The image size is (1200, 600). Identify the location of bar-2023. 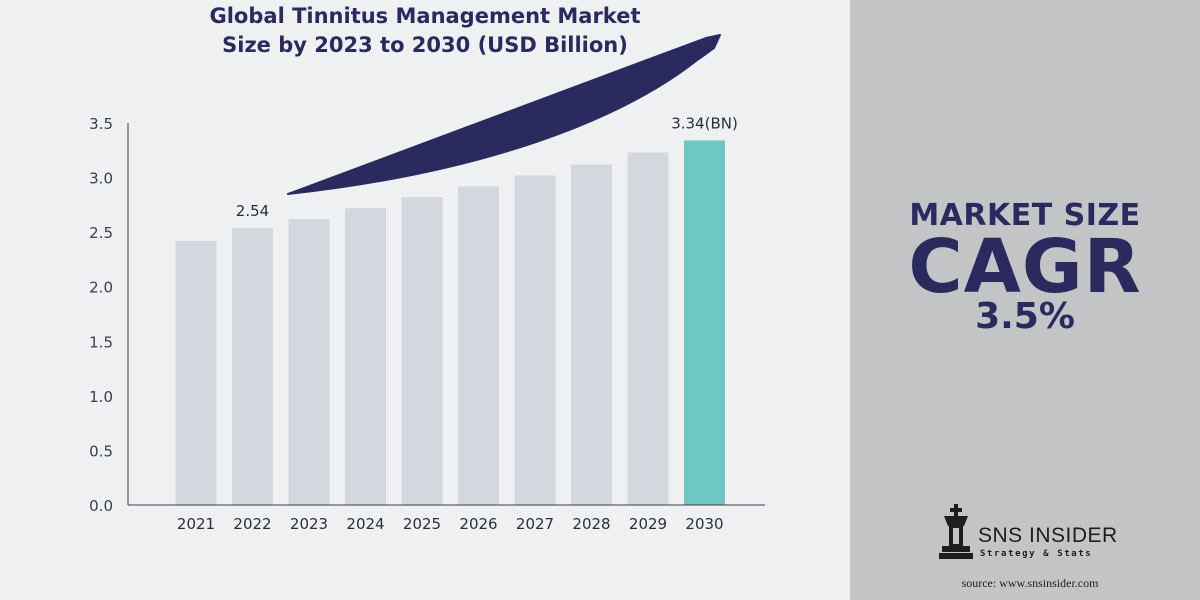
(309, 362).